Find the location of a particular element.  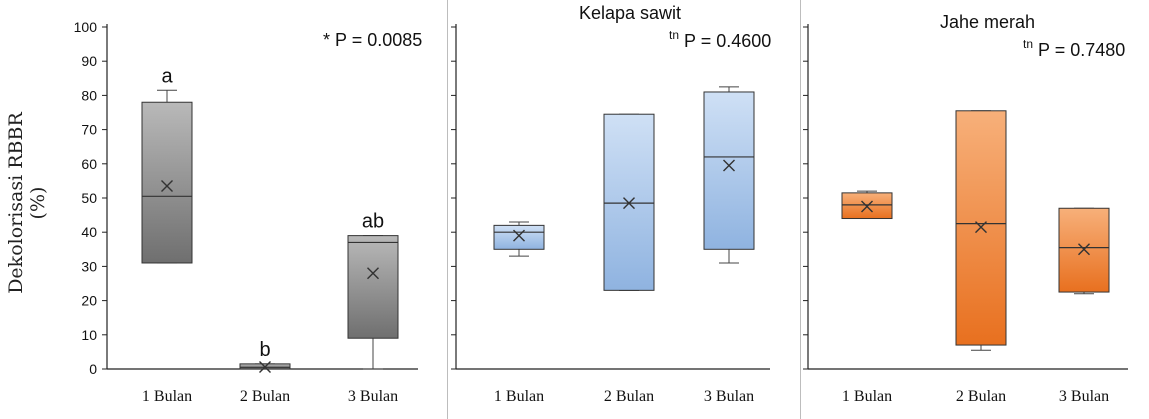

panel3-p-value: tn P = 0.7480 is located at coordinates (1074, 49).